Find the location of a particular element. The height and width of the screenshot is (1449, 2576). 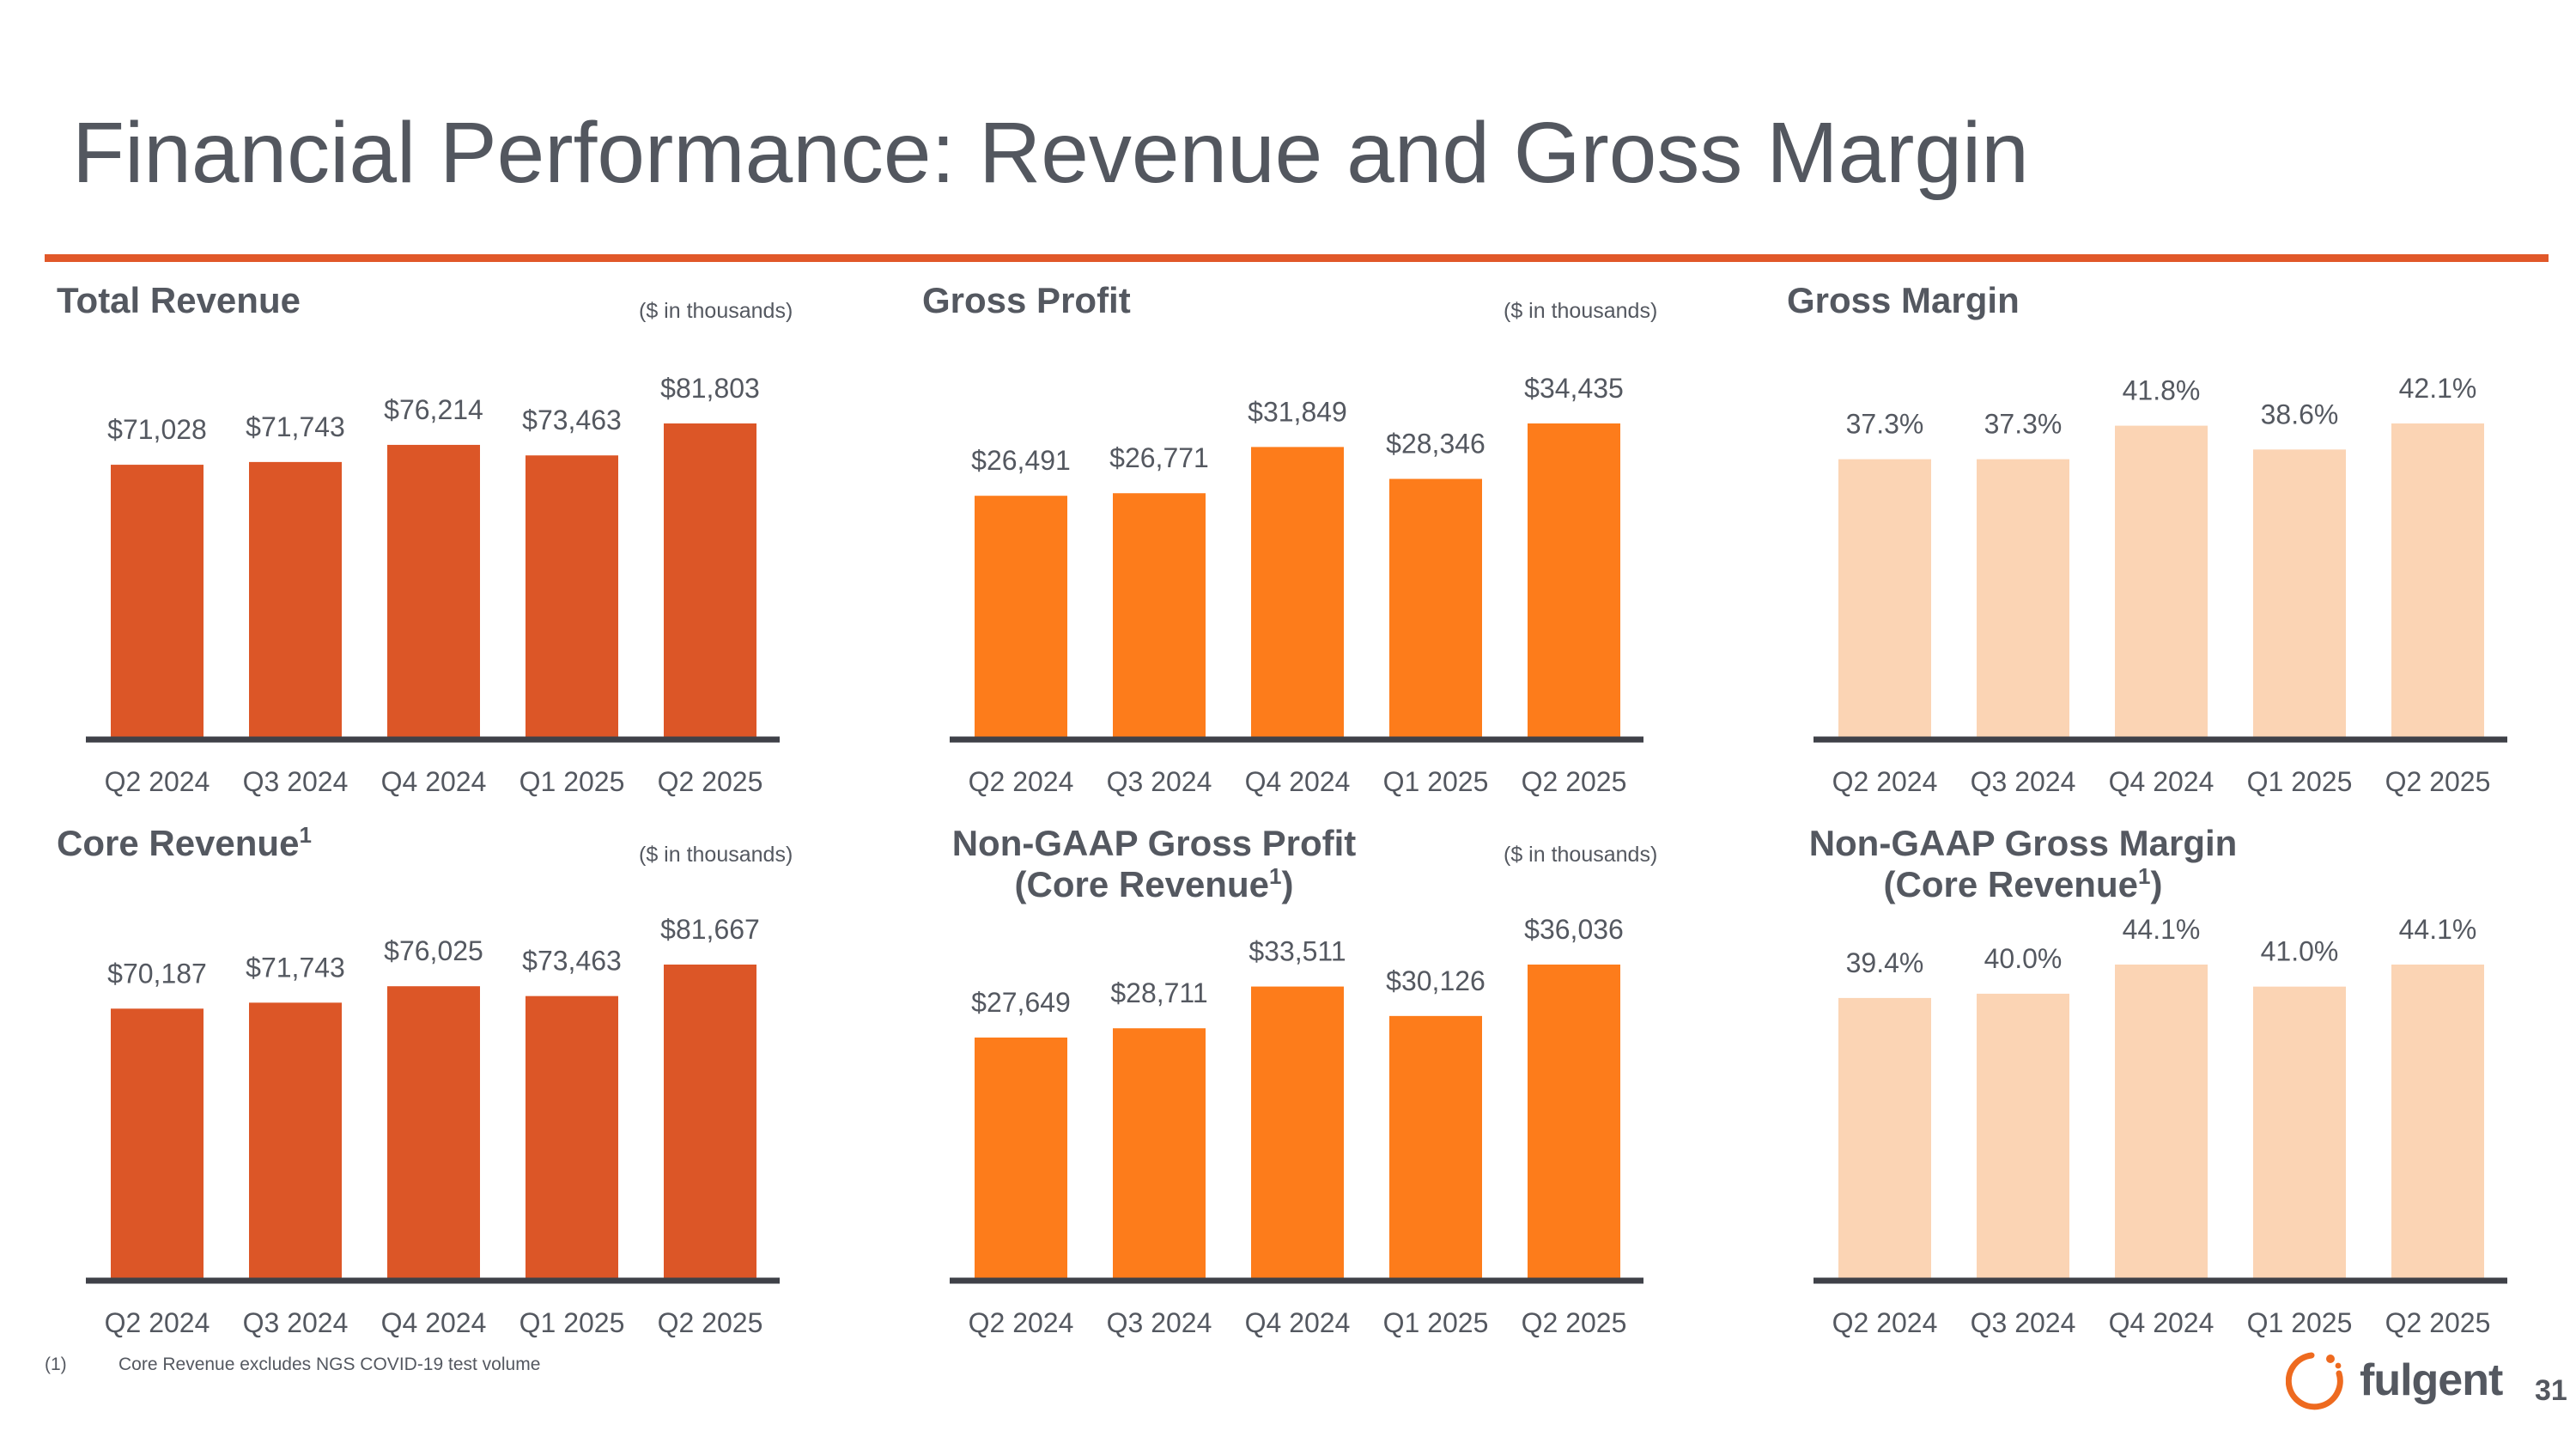

gross-profit-category-label-3: Q4 2024 is located at coordinates (1298, 781).